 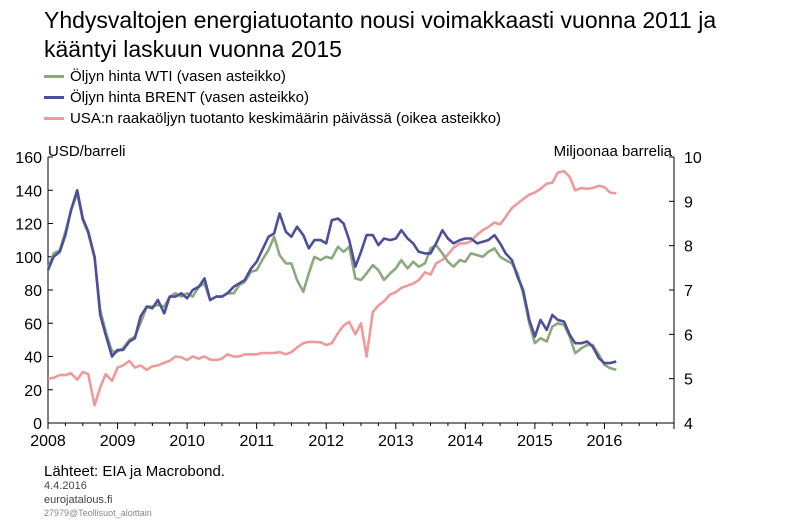 What do you see at coordinates (33, 291) in the screenshot?
I see `y-left-tick-label: 80` at bounding box center [33, 291].